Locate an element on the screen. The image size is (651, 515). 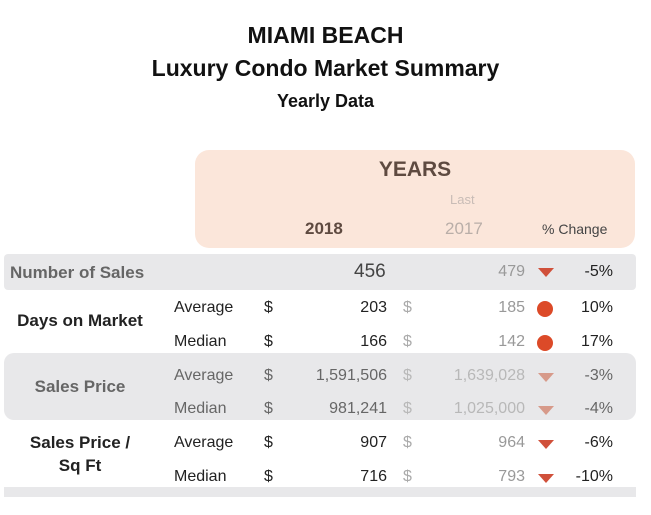
cell-previous: 1,639,028 is located at coordinates (489, 375).